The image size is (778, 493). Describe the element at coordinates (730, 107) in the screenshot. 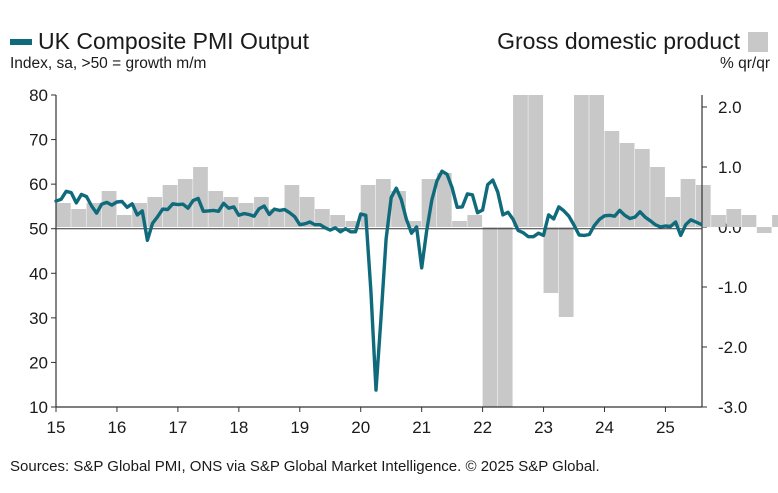

I see `right-axis-tick-label: 2.0` at that location.